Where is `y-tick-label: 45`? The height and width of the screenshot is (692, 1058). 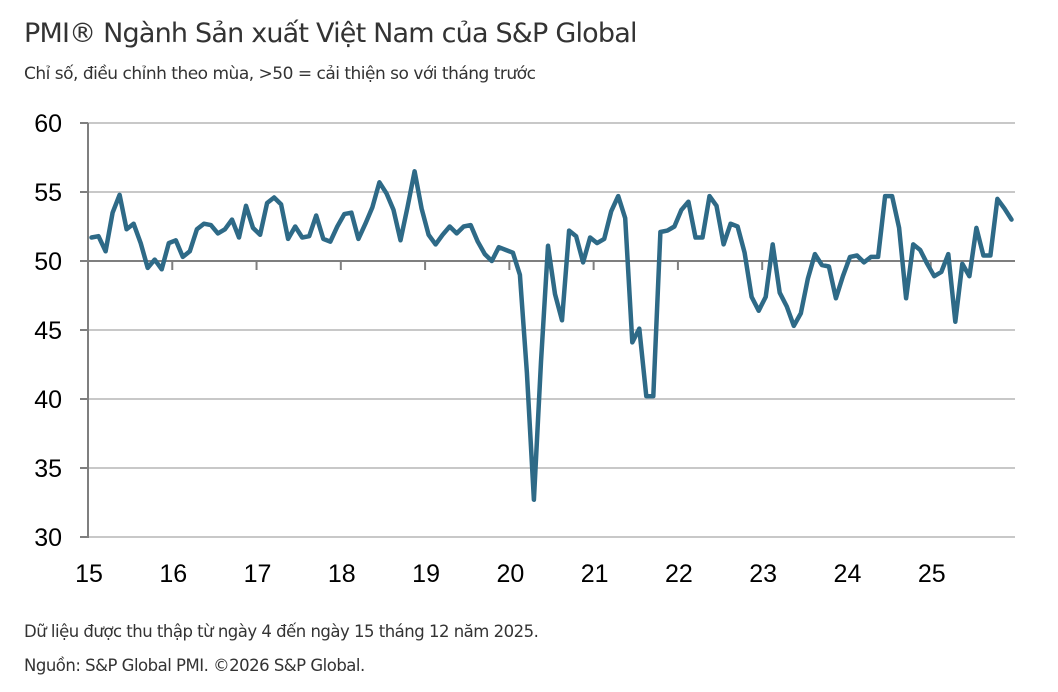 y-tick-label: 45 is located at coordinates (48, 331).